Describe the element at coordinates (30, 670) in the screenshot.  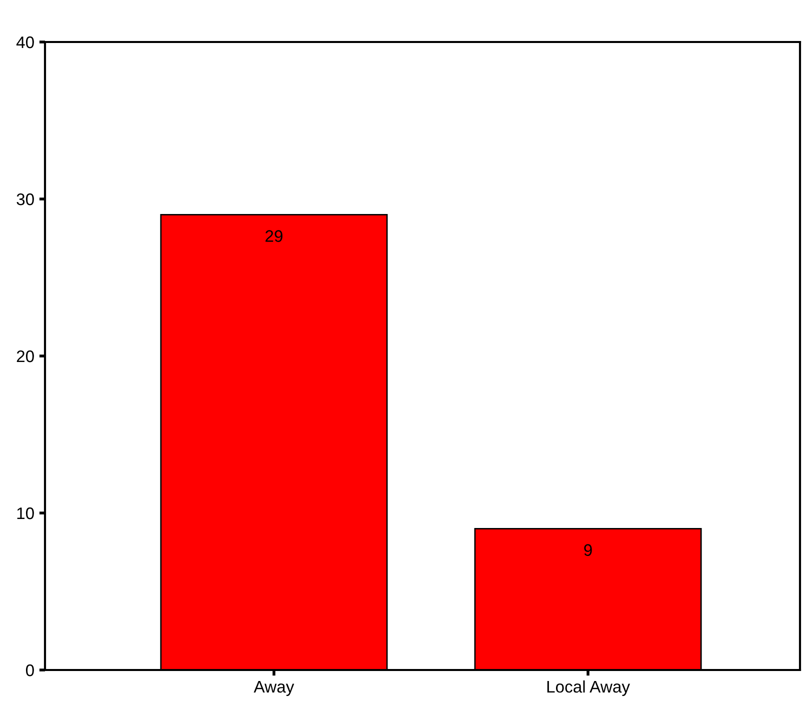
I see `y-tick-label: 0` at that location.